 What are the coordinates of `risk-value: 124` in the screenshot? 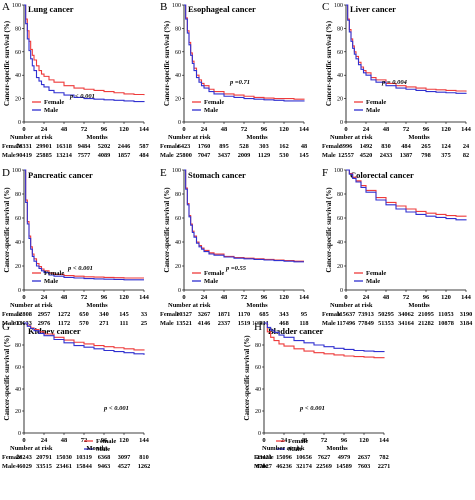 It's located at (446, 146).